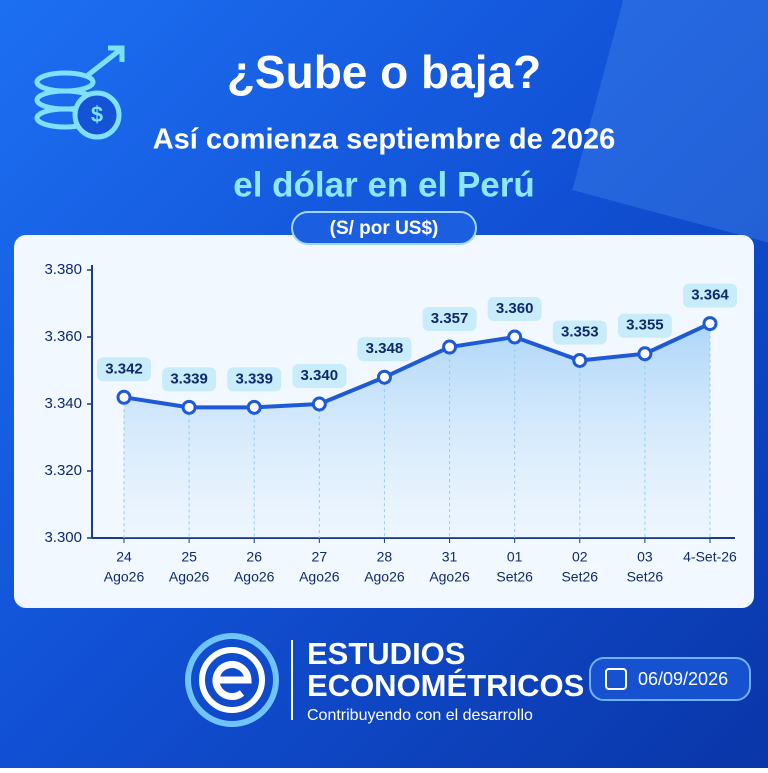 The width and height of the screenshot is (768, 773). I want to click on brand-name: ECONOMÉTRICOS, so click(445, 685).